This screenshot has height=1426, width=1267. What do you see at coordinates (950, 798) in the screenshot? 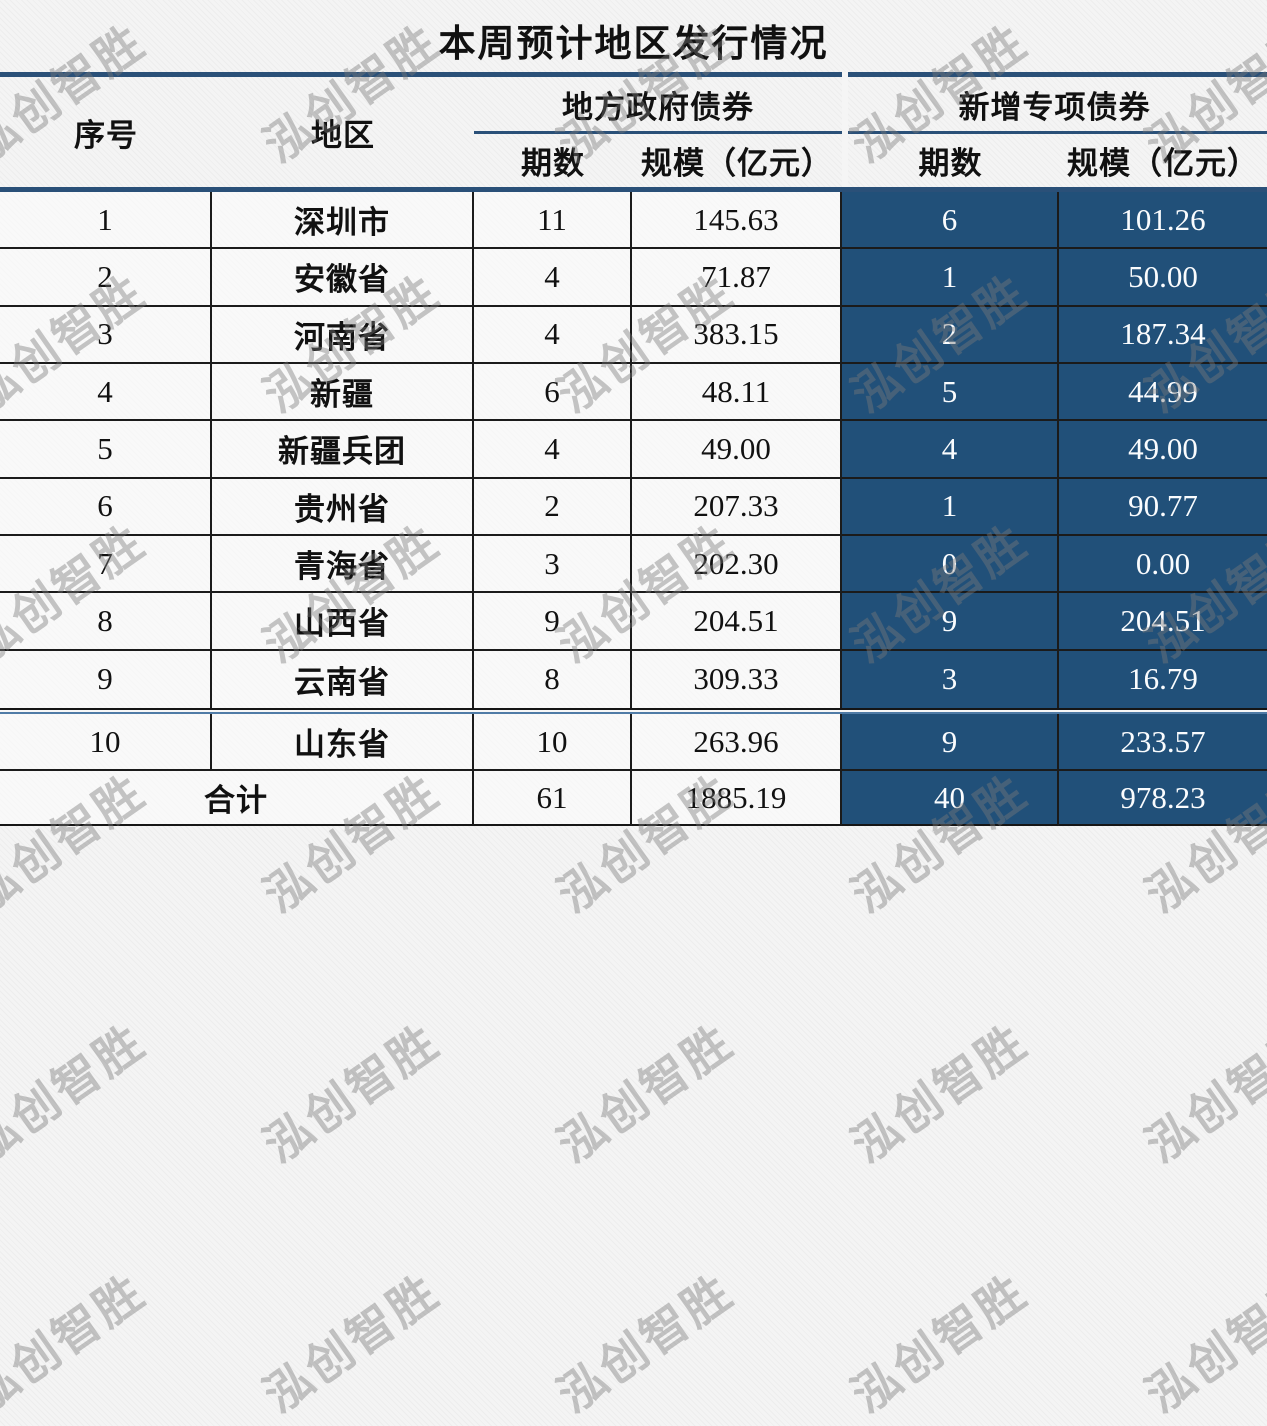
I see `total-sp-periods: 40` at bounding box center [950, 798].